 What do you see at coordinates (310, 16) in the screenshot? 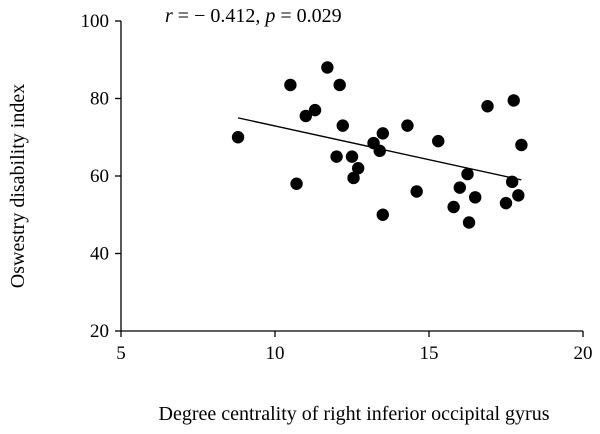
I see `p-value: = 0.029` at bounding box center [310, 16].